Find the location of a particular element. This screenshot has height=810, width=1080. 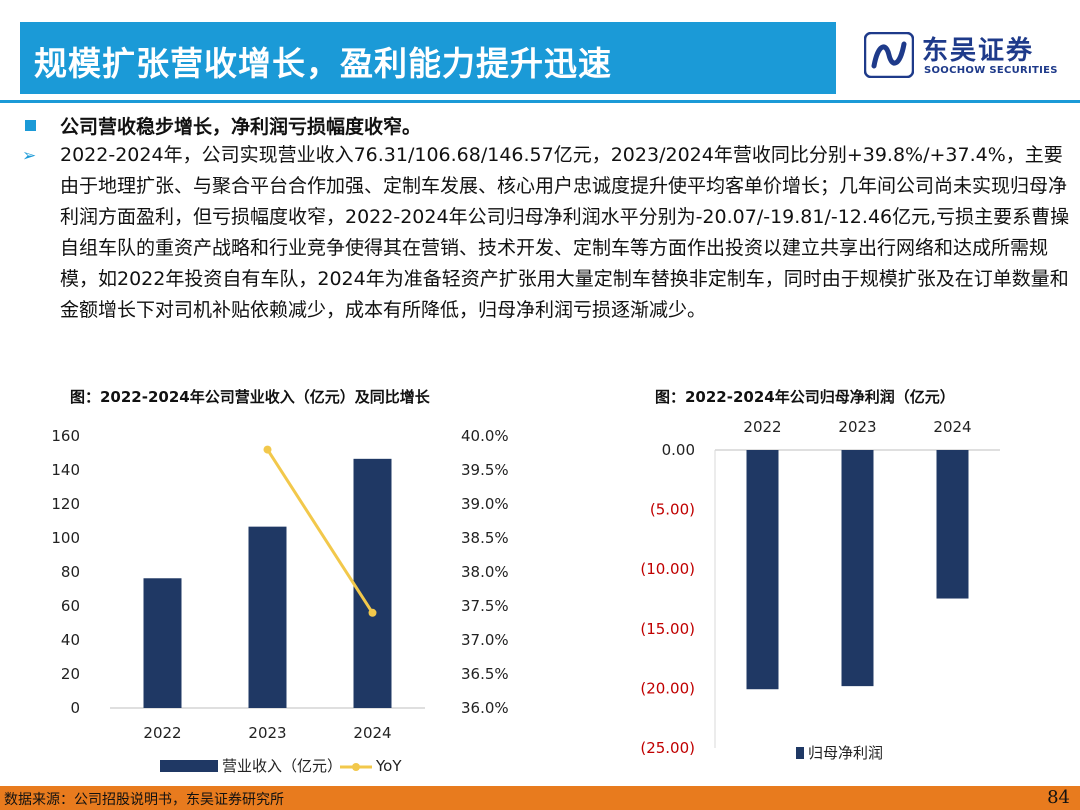

left-y-tick-label: 160 is located at coordinates (65, 436).